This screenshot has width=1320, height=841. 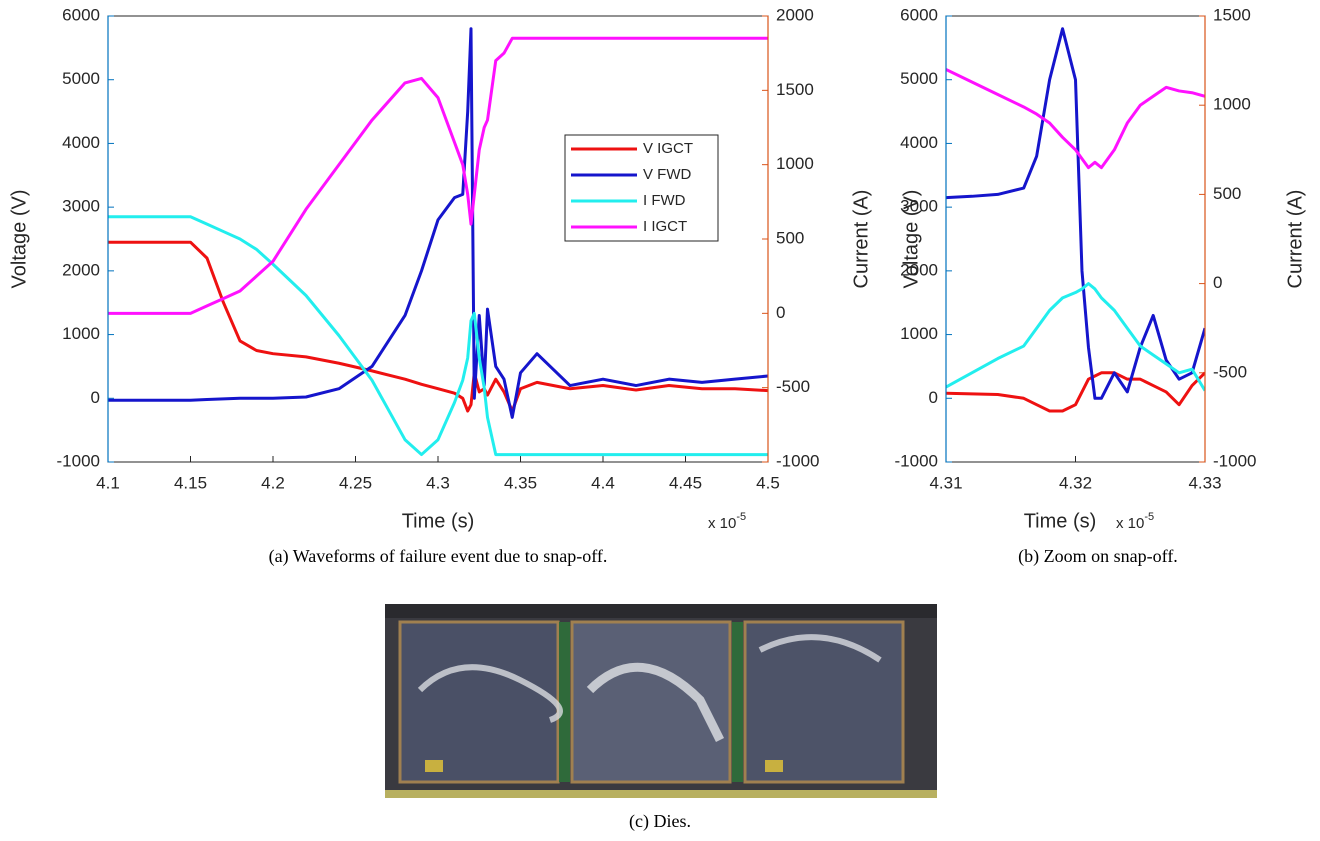 What do you see at coordinates (665, 226) in the screenshot?
I see `legend-label: I IGCT` at bounding box center [665, 226].